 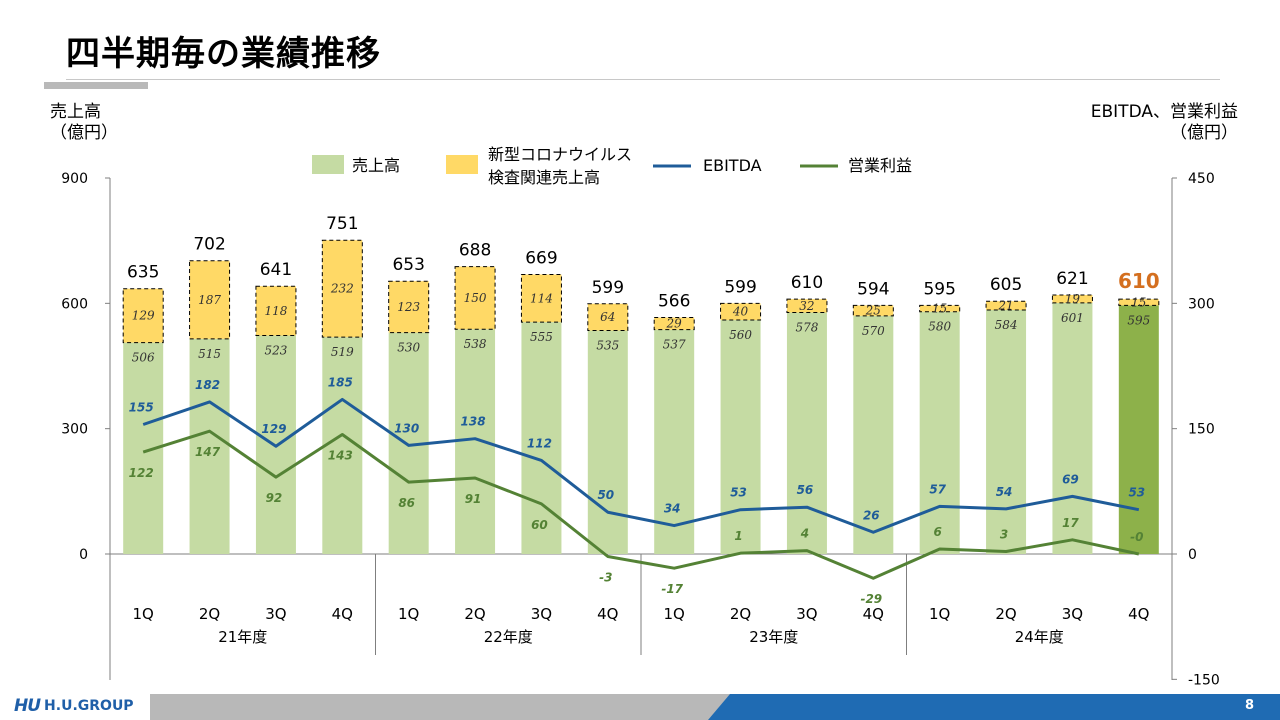 What do you see at coordinates (672, 509) in the screenshot?
I see `ebitda-value-label: 34` at bounding box center [672, 509].